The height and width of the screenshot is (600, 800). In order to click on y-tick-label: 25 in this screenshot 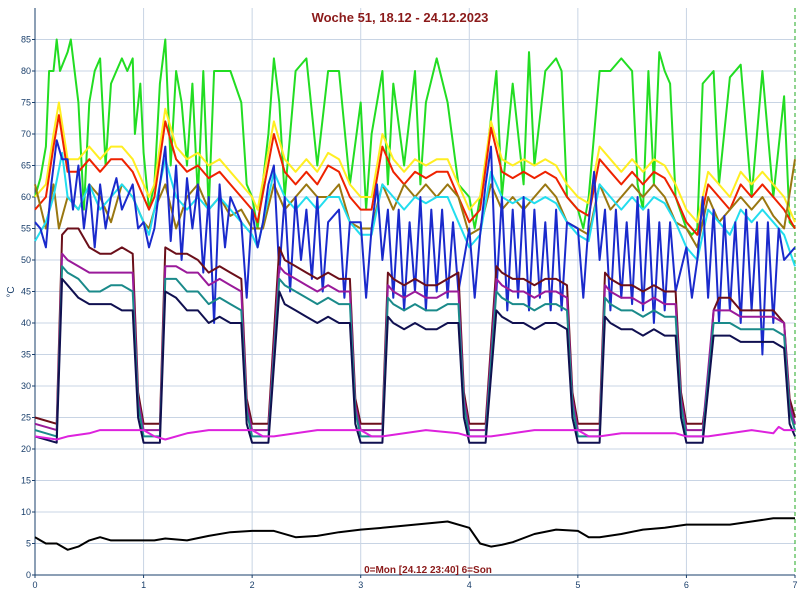, I will do `click(26, 418)`.